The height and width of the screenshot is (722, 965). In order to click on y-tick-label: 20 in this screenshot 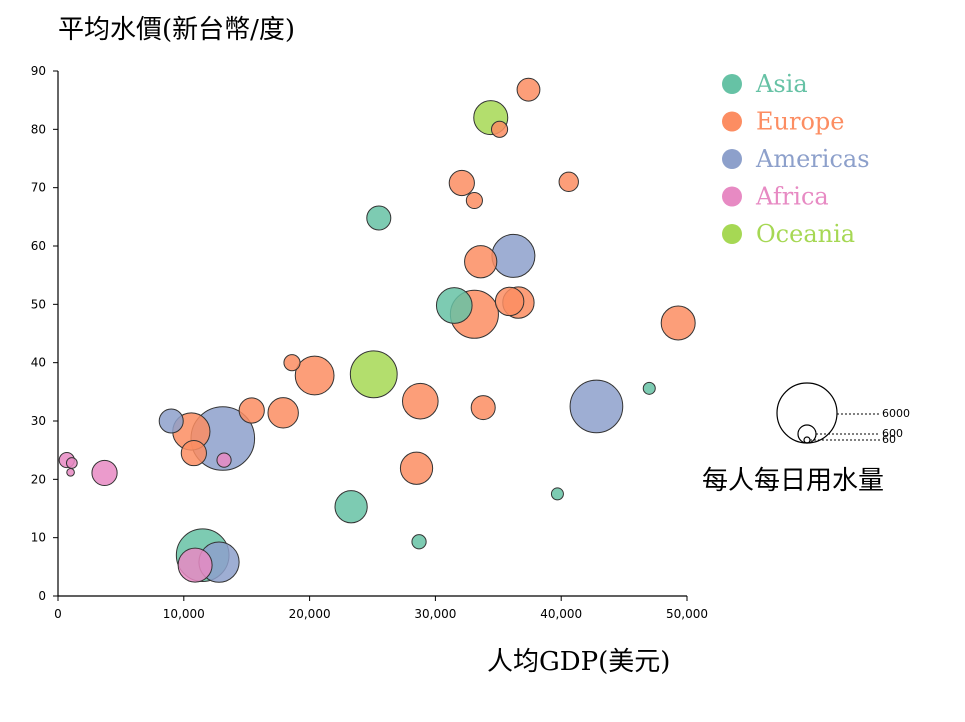, I will do `click(38, 479)`.